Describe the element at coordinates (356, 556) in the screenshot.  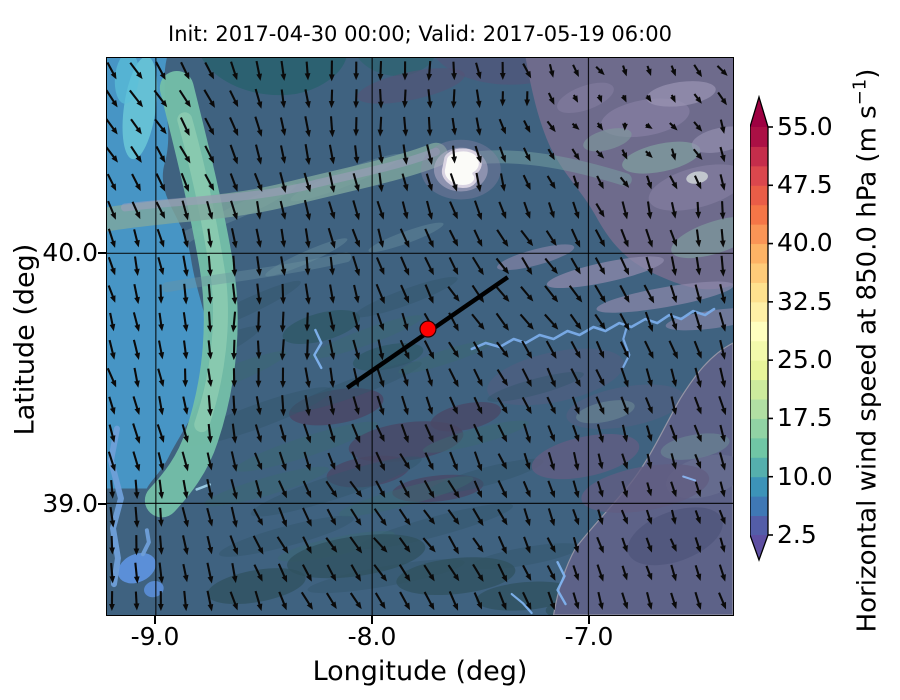
I see `contour-patch` at that location.